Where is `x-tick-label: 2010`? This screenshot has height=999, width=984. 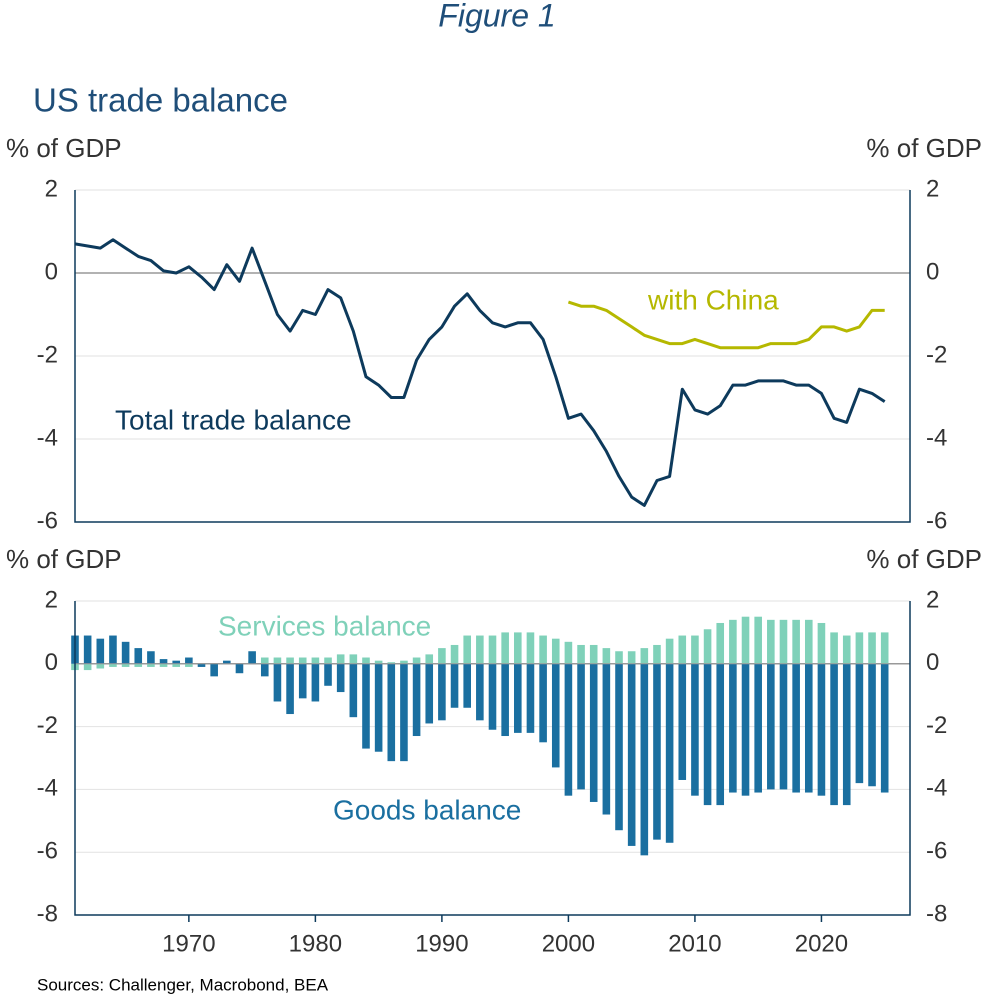 x-tick-label: 2010 is located at coordinates (694, 943).